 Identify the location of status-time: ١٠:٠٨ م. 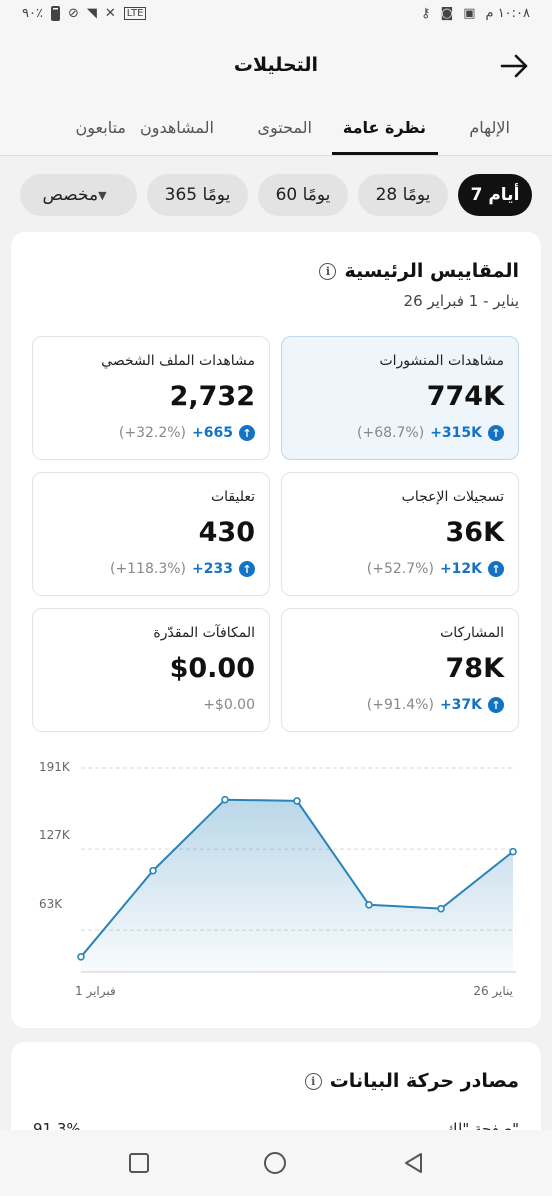
(508, 13).